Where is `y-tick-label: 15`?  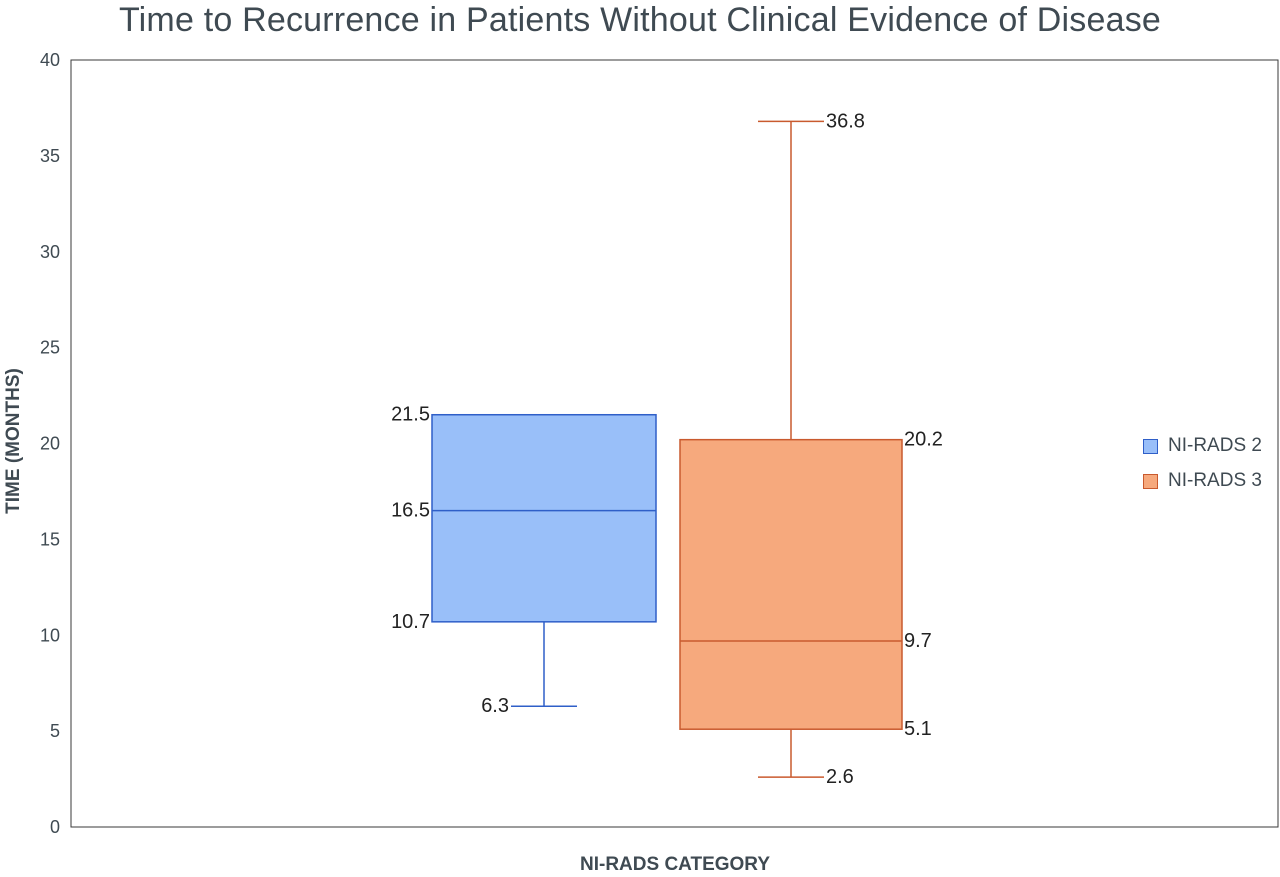
y-tick-label: 15 is located at coordinates (50, 539).